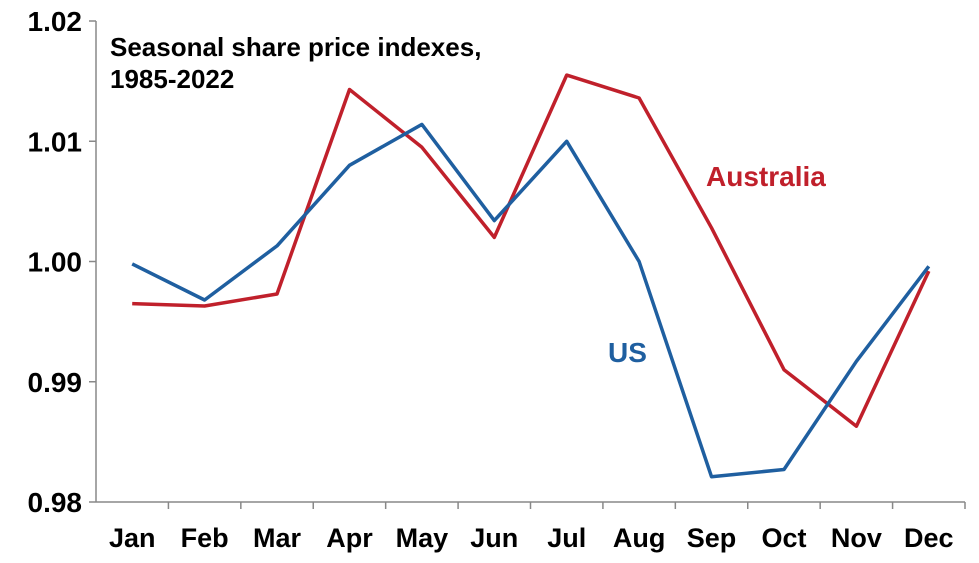  Describe the element at coordinates (55, 141) in the screenshot. I see `y-tick-label: 1.01` at that location.